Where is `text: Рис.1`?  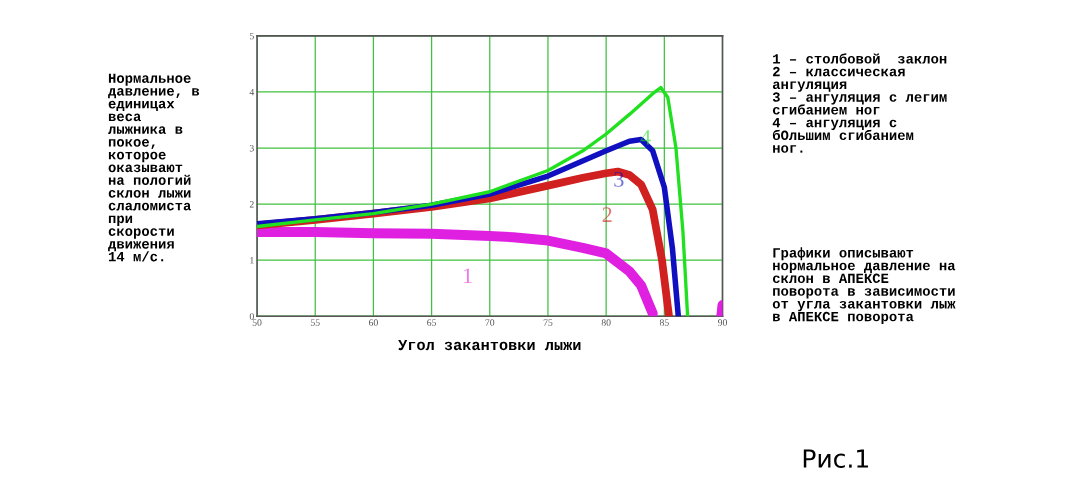
text: Рис.1 is located at coordinates (835, 458).